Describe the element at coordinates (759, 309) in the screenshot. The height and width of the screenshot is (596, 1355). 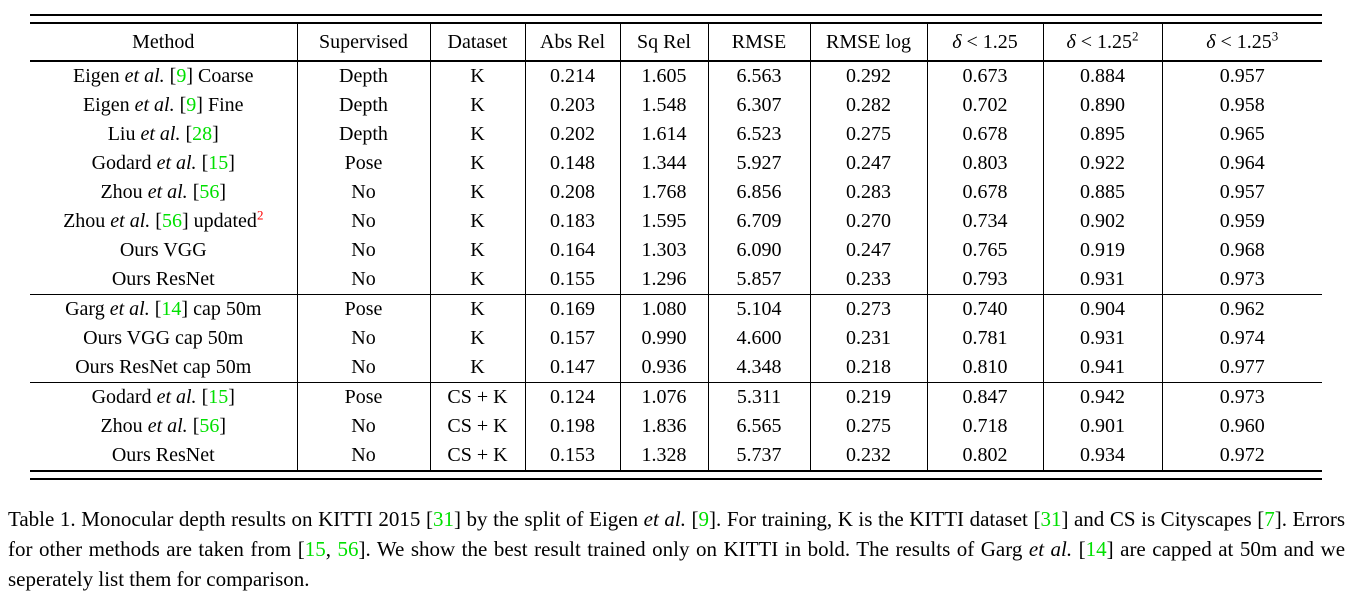
I see `metric-cell: 5.104` at that location.